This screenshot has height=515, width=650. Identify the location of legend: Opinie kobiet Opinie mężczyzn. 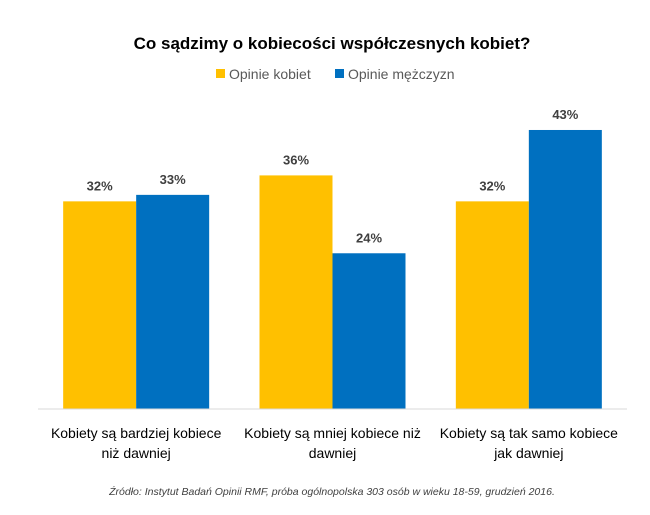
(335, 74).